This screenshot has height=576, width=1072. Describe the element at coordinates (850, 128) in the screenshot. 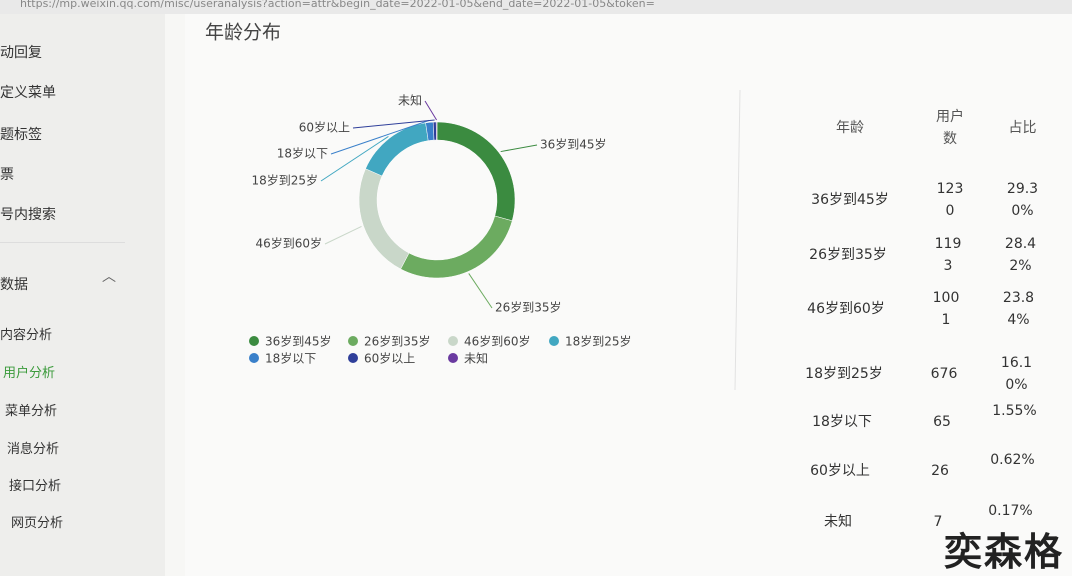

I see `table-header: 年龄` at that location.